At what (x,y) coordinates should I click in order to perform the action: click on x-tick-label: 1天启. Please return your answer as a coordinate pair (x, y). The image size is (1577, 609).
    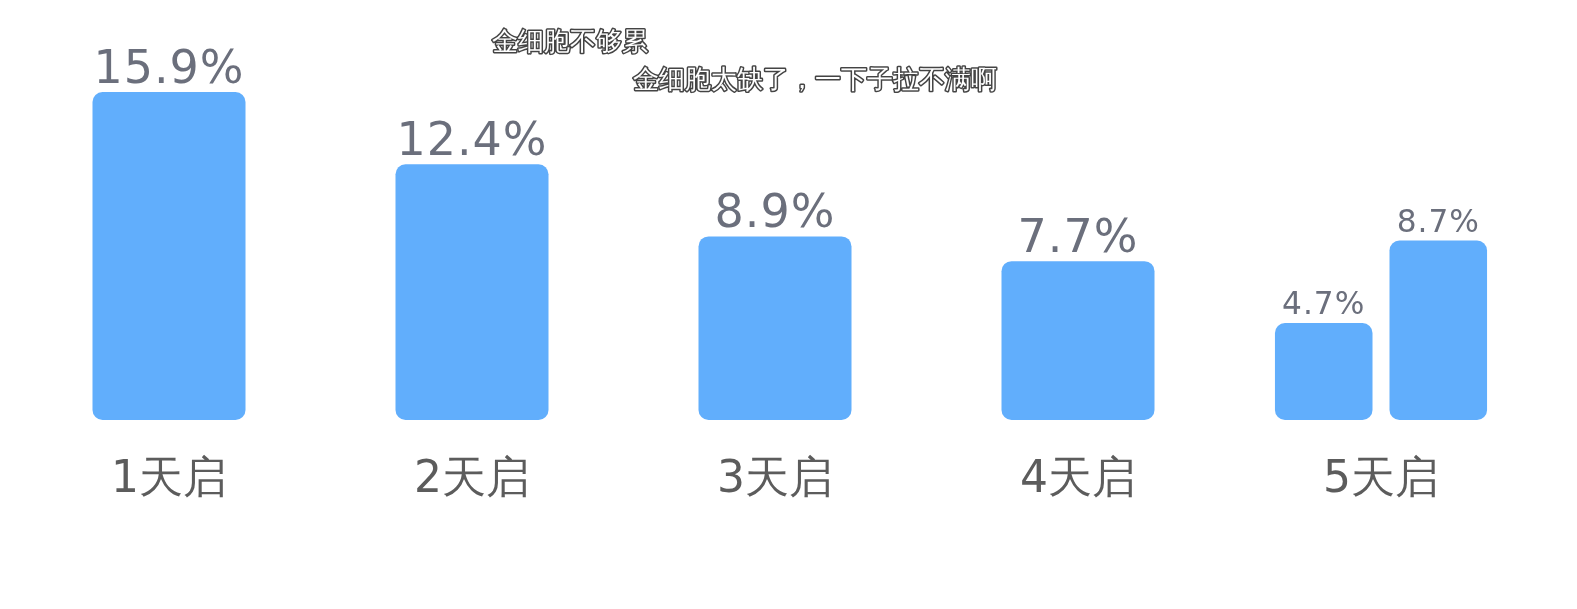
    Looking at the image, I should click on (169, 476).